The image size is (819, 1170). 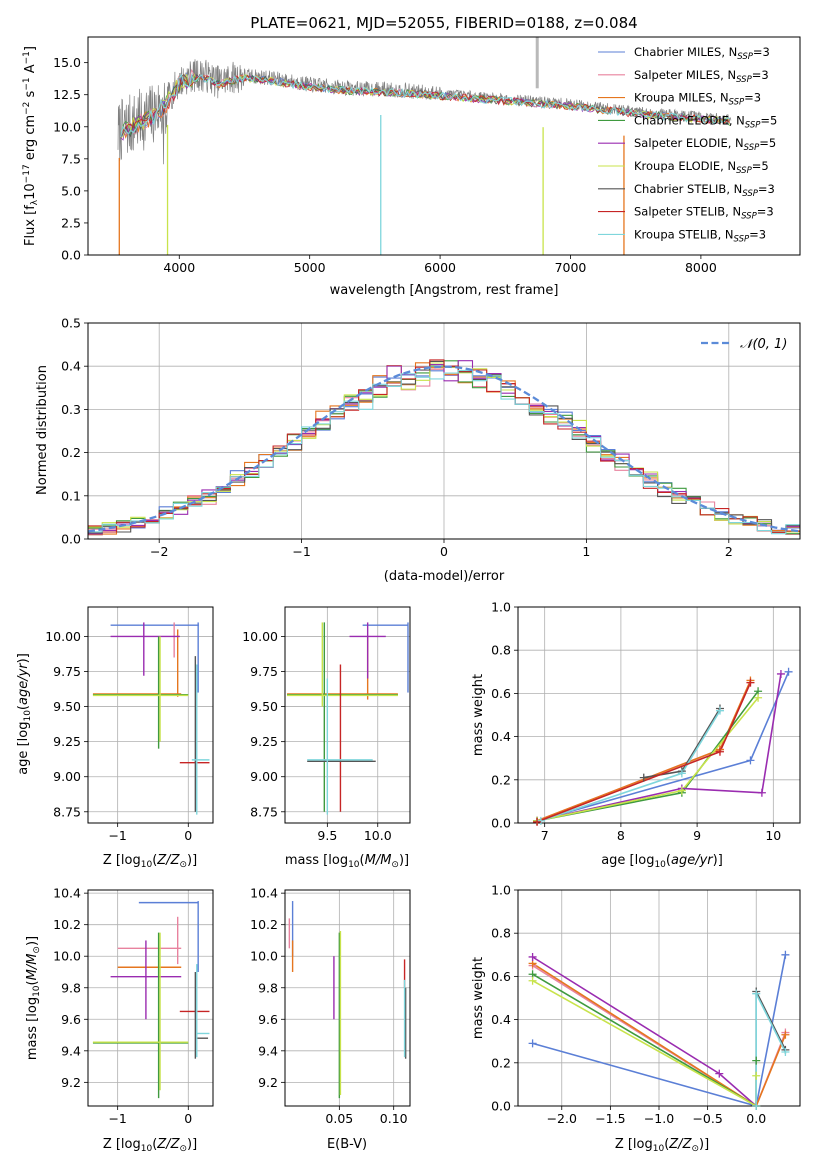 What do you see at coordinates (501, 693) in the screenshot?
I see `weight_vs_age-ytick-label: 0.6` at bounding box center [501, 693].